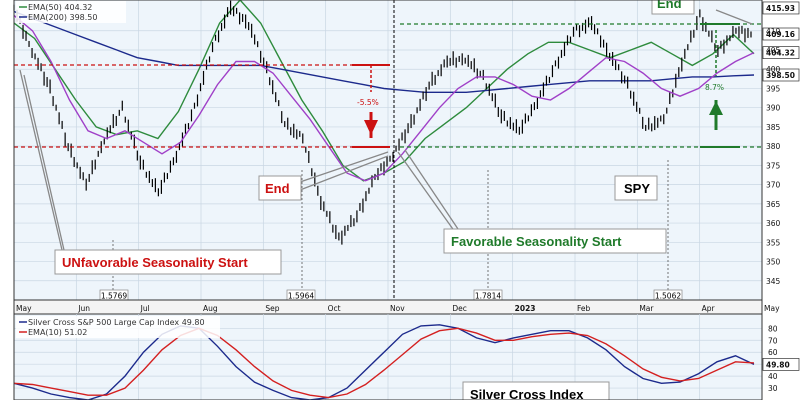 This screenshot has height=400, width=800. Describe the element at coordinates (145, 308) in the screenshot. I see `month-label: Jul` at that location.